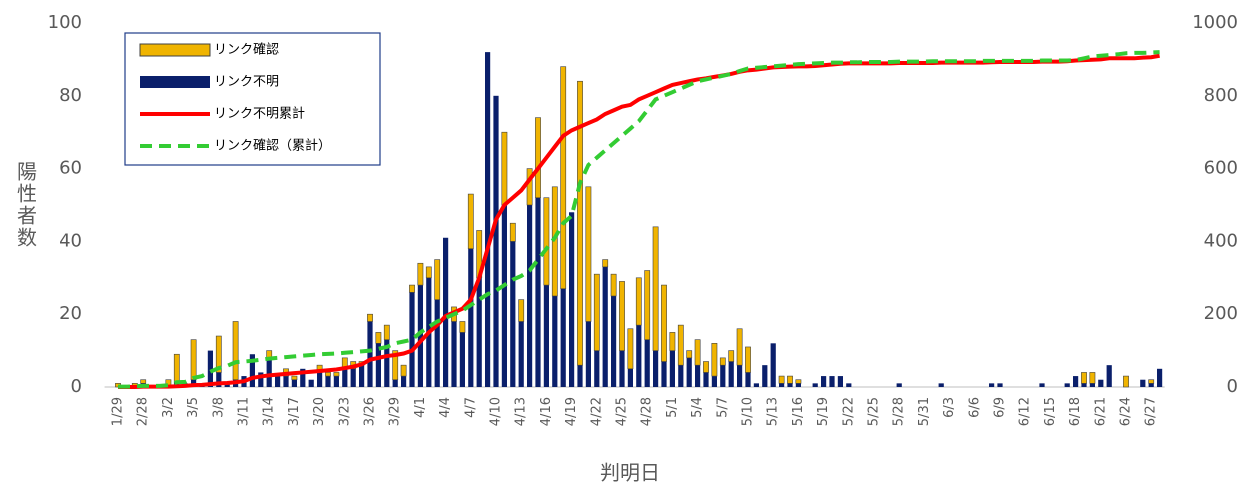  What do you see at coordinates (630, 473) in the screenshot?
I see `x-axis-label: 判明日` at bounding box center [630, 473].